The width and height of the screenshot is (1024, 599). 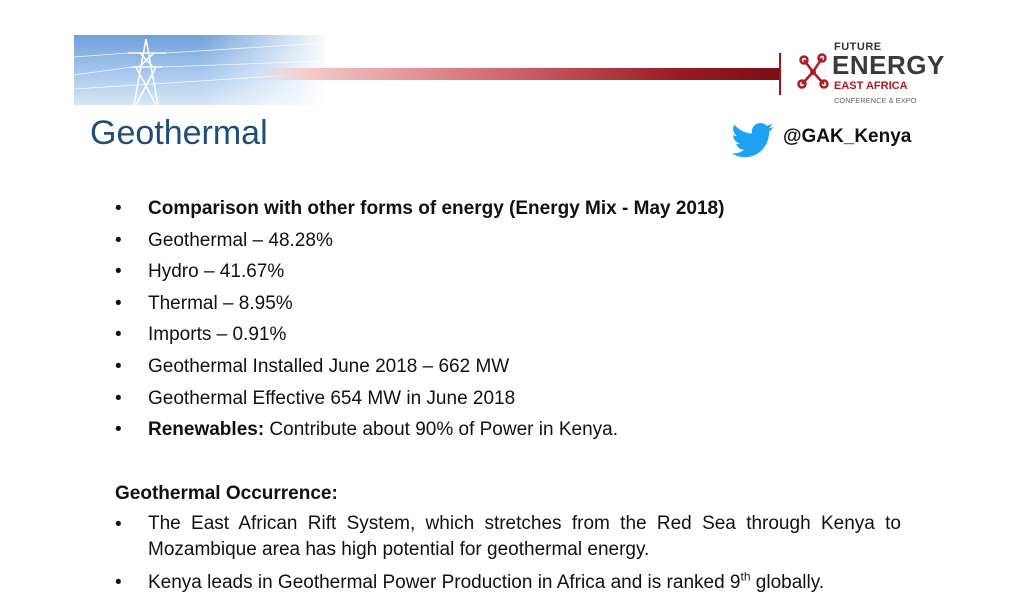 What do you see at coordinates (508, 272) in the screenshot?
I see `bullet-item: • Hydro – 41.67%` at bounding box center [508, 272].